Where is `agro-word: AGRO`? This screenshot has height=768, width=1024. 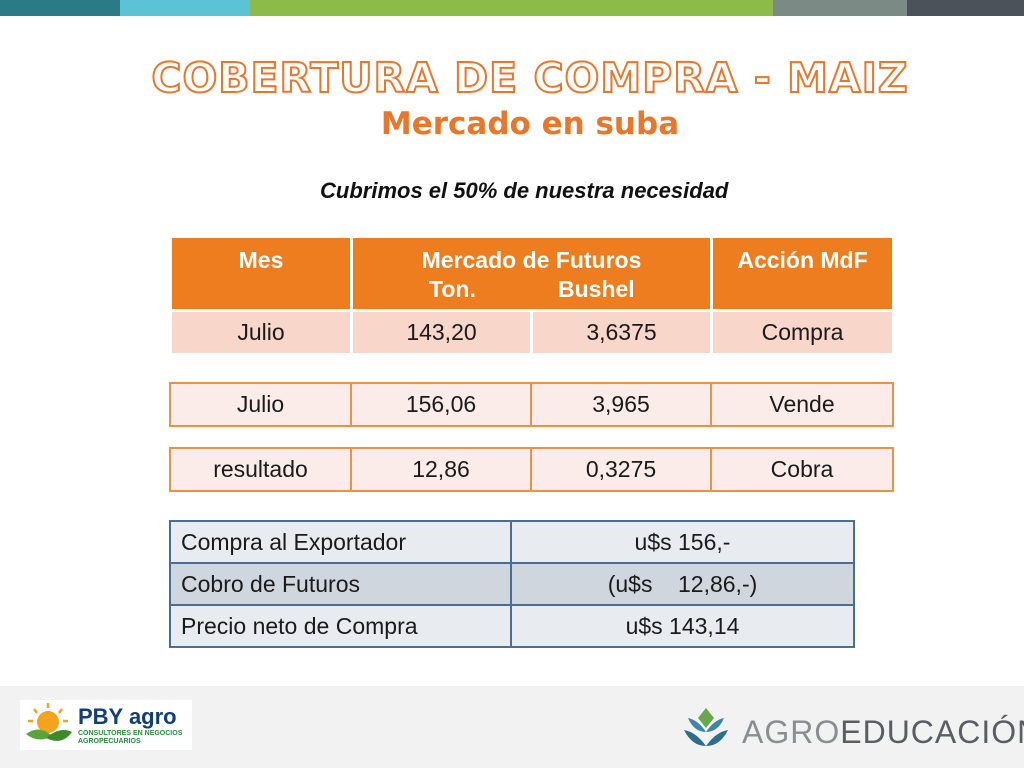 agro-word: AGRO is located at coordinates (791, 732).